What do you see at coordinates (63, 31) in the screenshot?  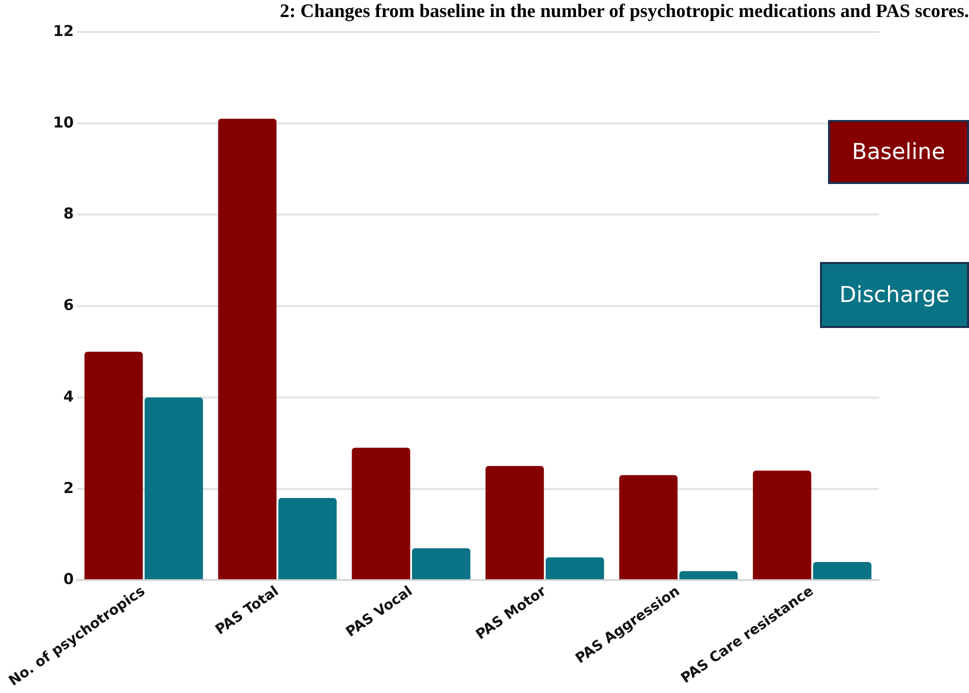 I see `y-tick-label: 12` at bounding box center [63, 31].